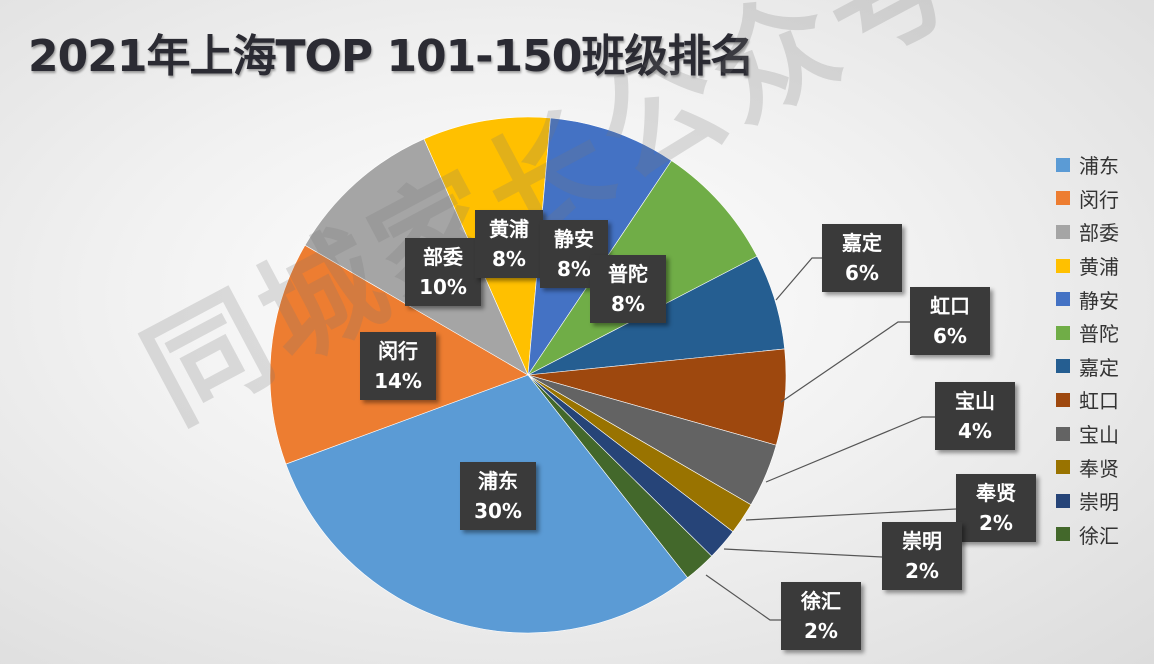 The height and width of the screenshot is (664, 1154). Describe the element at coordinates (1099, 233) in the screenshot. I see `legend-label: 部委` at that location.